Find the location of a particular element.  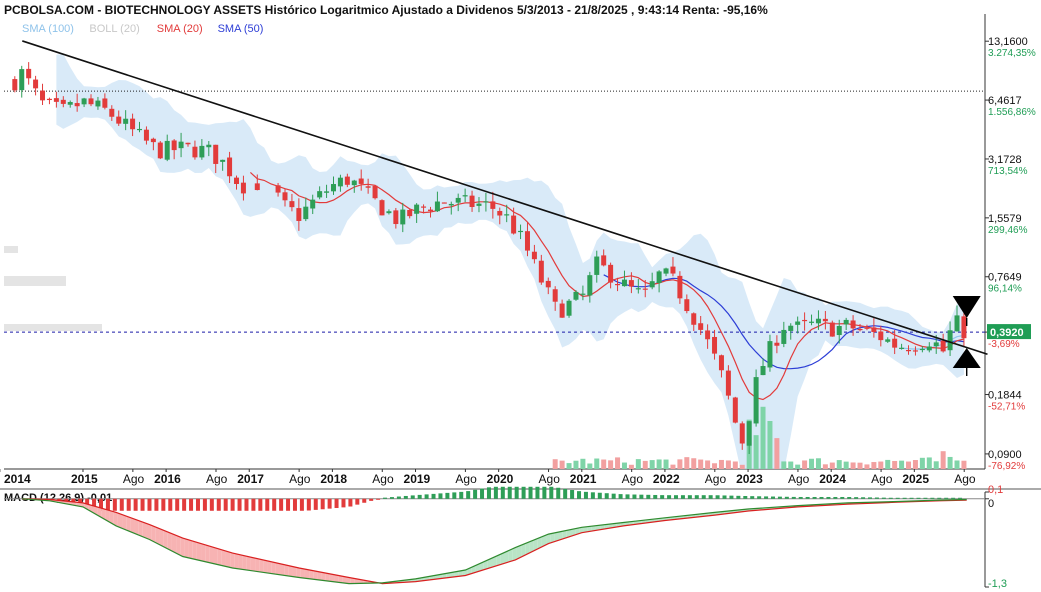

x-tick-label: 2023 is located at coordinates (749, 479).